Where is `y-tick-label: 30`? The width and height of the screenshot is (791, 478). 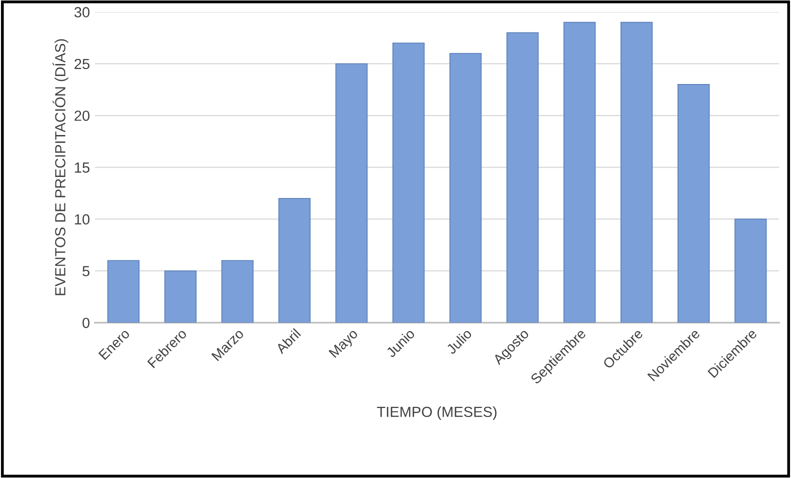 y-tick-label: 30 is located at coordinates (82, 12).